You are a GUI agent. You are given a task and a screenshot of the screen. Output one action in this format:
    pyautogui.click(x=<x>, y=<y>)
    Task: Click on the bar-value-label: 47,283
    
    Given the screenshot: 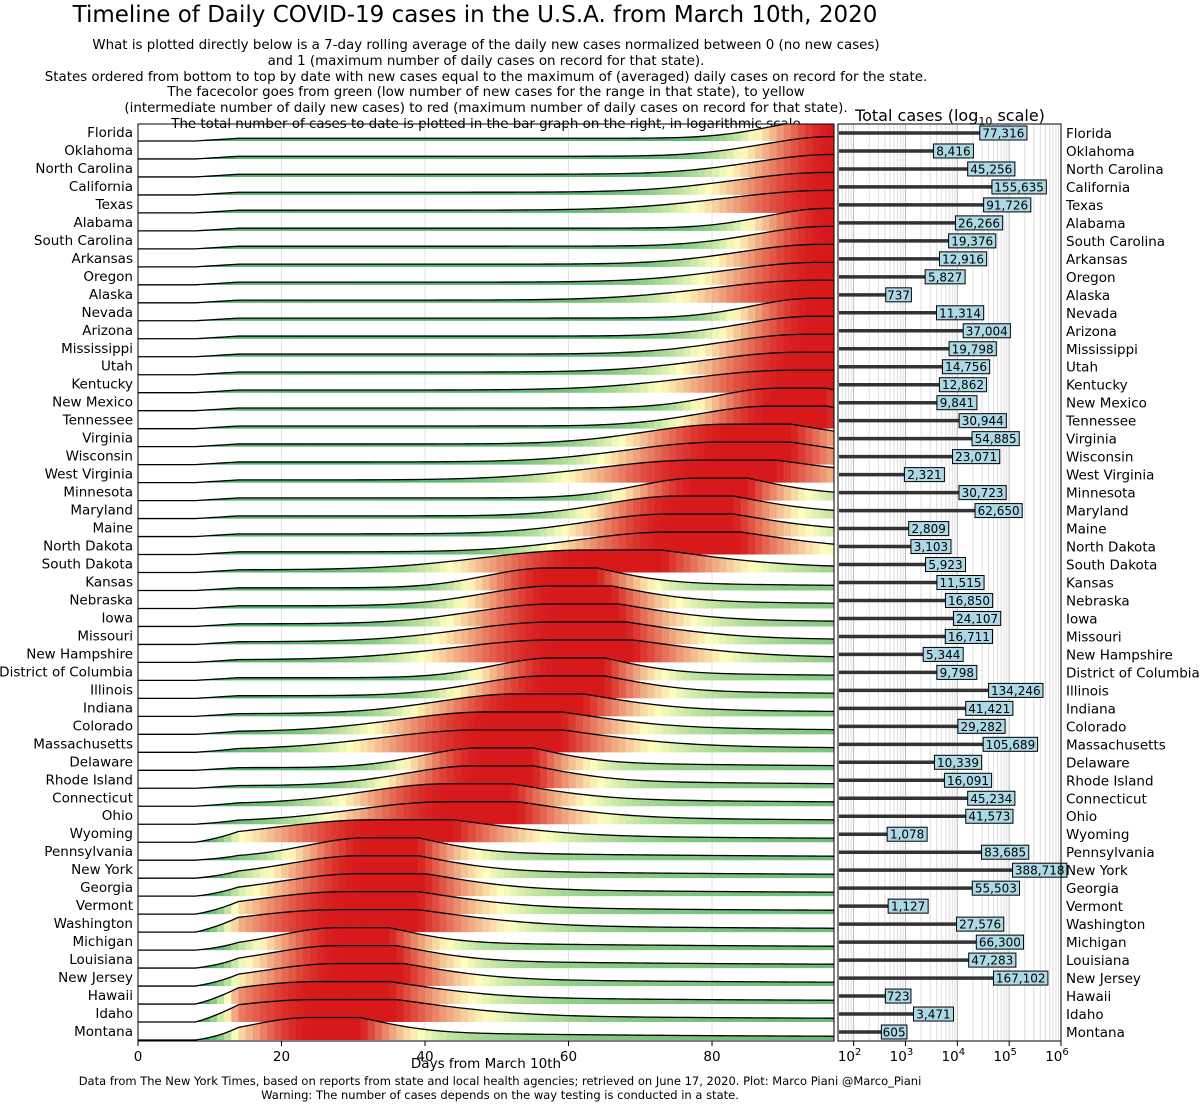 What is the action you would take?
    pyautogui.click(x=992, y=961)
    